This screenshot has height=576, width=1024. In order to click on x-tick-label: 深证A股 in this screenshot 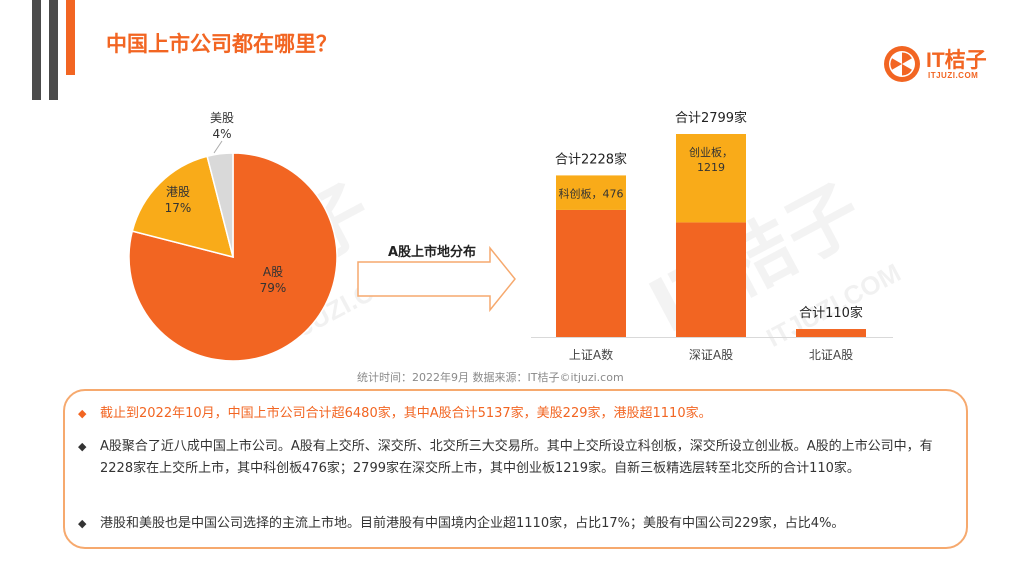, I will do `click(711, 355)`.